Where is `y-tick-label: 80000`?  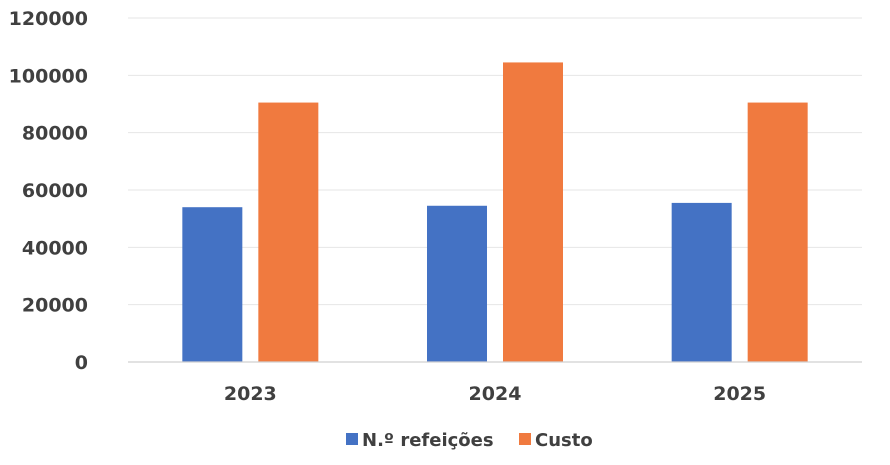 y-tick-label: 80000 is located at coordinates (55, 134).